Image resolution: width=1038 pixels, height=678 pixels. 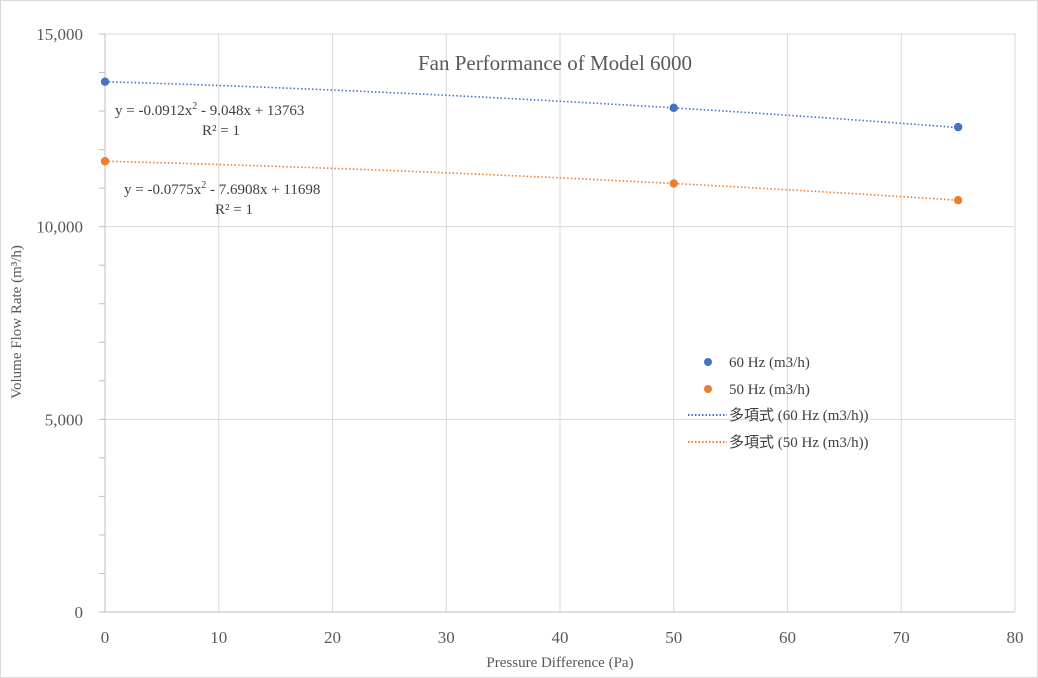 I want to click on x-tick-label: 50, so click(x=673, y=637).